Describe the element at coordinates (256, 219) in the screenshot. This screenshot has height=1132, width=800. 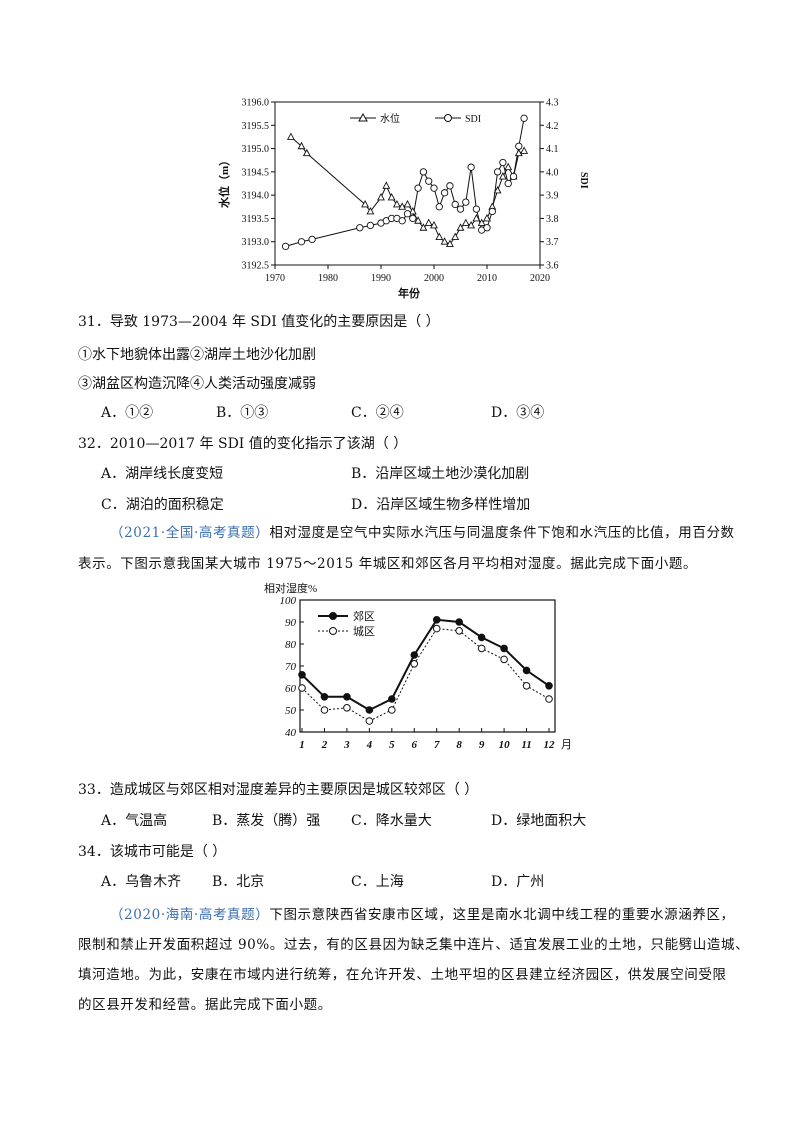
I see `y-left-tick-label: 3193.5` at that location.